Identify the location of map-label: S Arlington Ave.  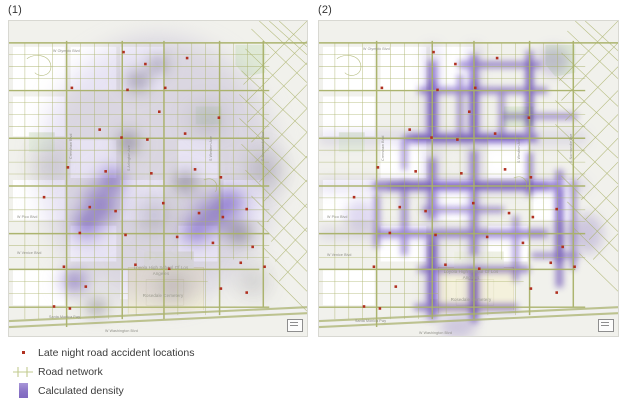
(129, 158).